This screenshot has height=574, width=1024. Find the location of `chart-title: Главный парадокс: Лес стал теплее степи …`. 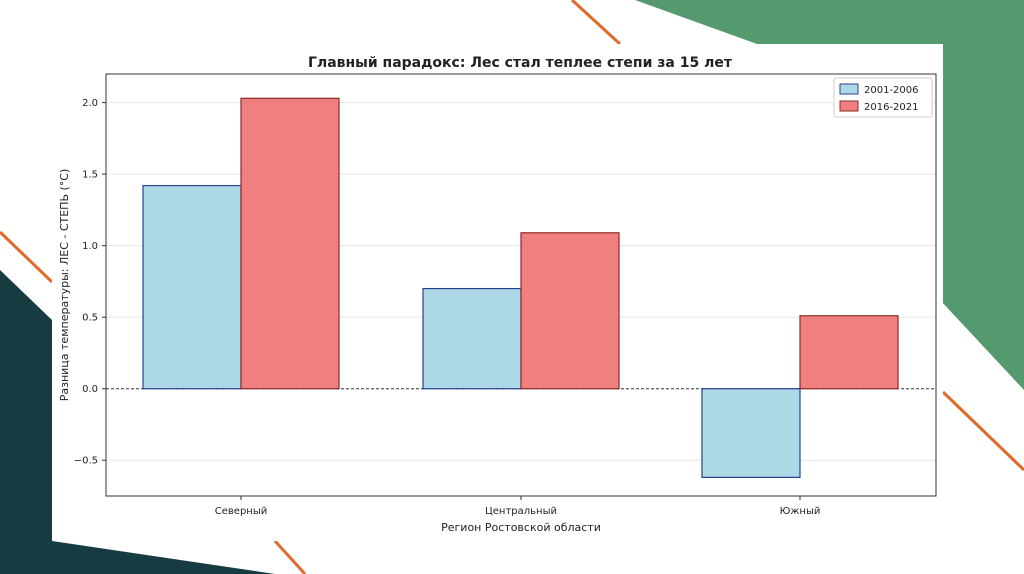

chart-title: Главный парадокс: Лес стал теплее степи … is located at coordinates (520, 63).